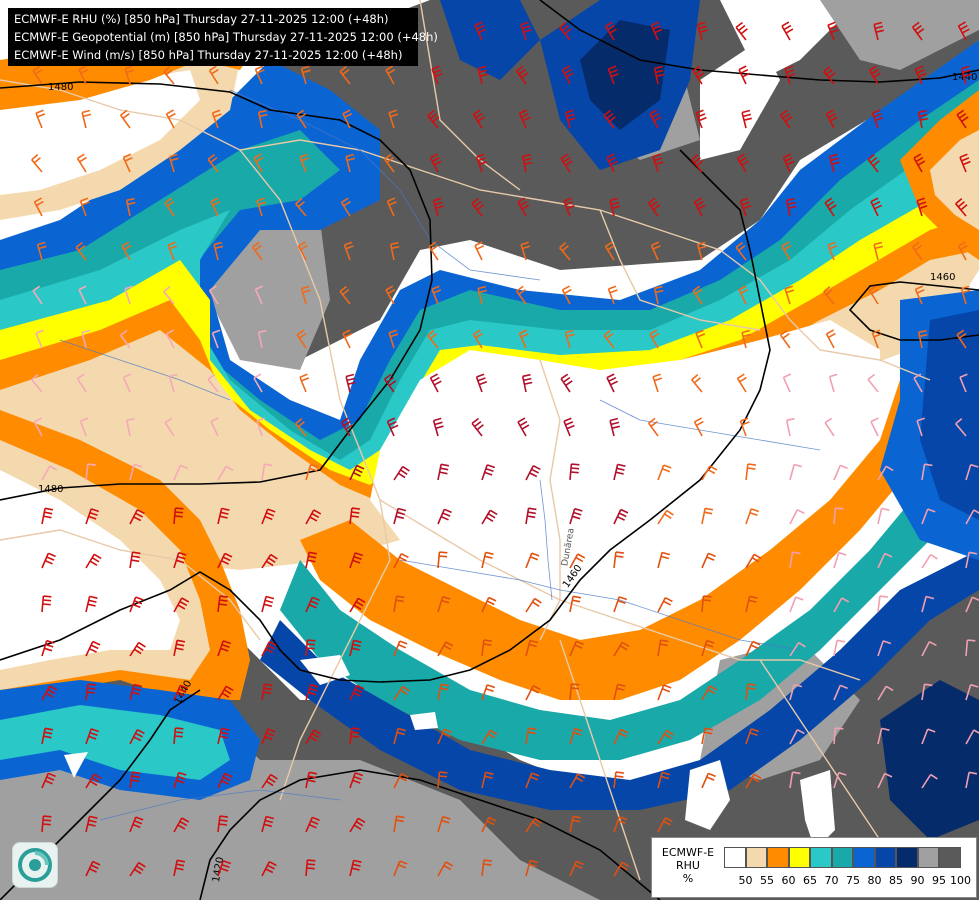 The image size is (979, 900). What do you see at coordinates (928, 857) in the screenshot?
I see `legend-swatch` at bounding box center [928, 857].